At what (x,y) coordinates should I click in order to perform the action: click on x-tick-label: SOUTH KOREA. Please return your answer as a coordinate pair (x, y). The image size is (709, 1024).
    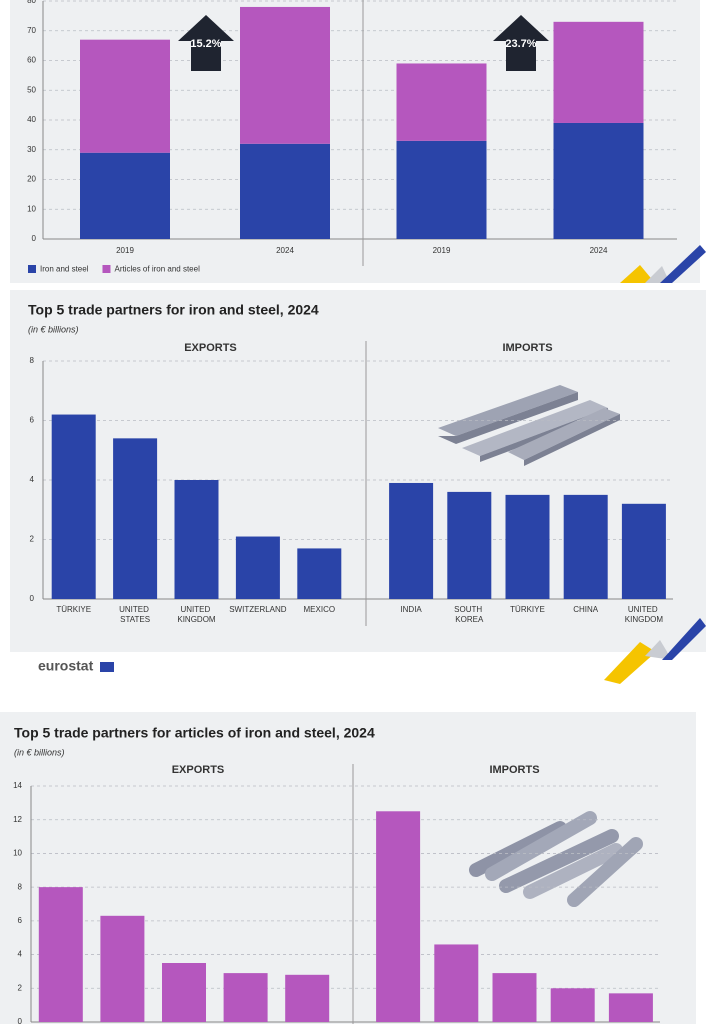
    Looking at the image, I should click on (469, 614).